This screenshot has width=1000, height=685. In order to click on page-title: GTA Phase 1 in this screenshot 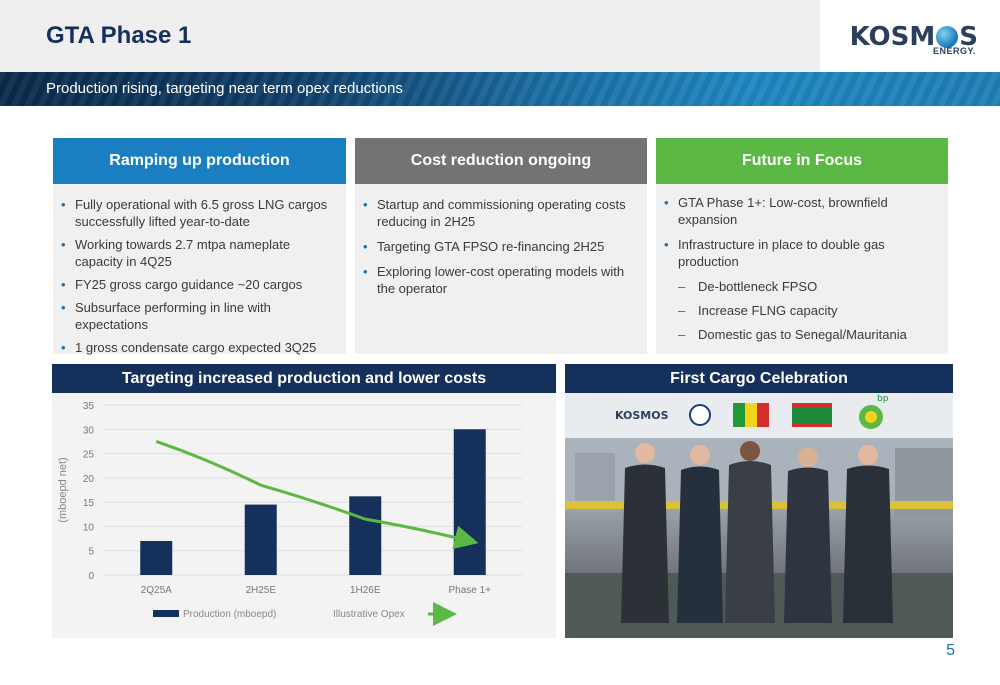, I will do `click(119, 35)`.